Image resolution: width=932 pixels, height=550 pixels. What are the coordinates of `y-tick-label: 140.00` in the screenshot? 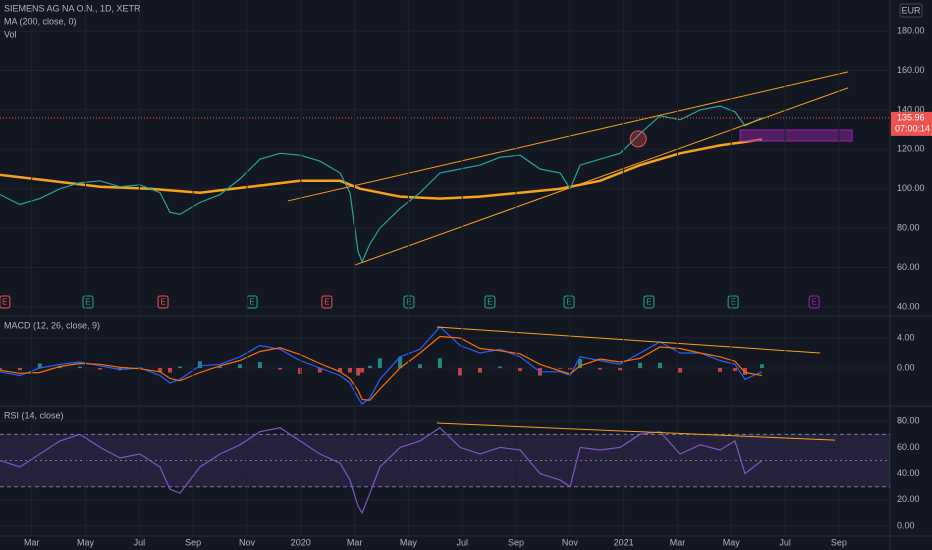 It's located at (911, 109).